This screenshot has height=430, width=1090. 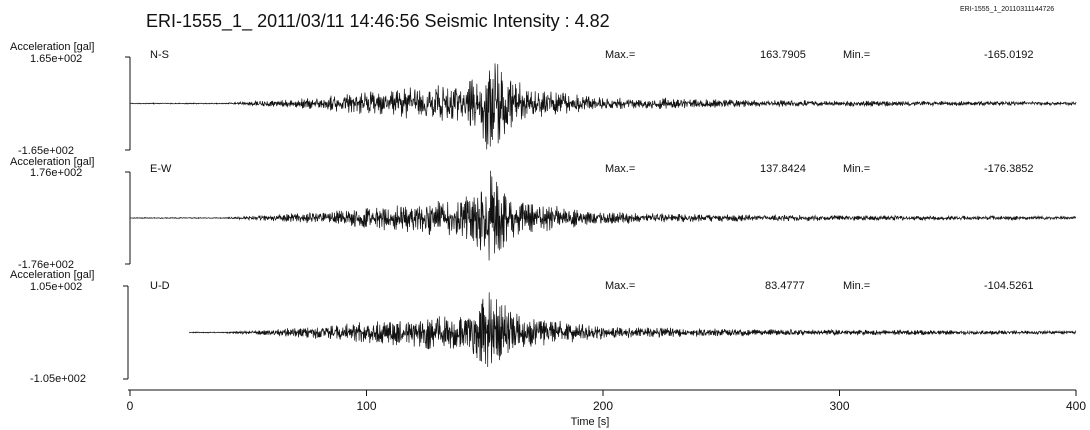 I want to click on min-value-ns: -165.0192, so click(x=1009, y=55).